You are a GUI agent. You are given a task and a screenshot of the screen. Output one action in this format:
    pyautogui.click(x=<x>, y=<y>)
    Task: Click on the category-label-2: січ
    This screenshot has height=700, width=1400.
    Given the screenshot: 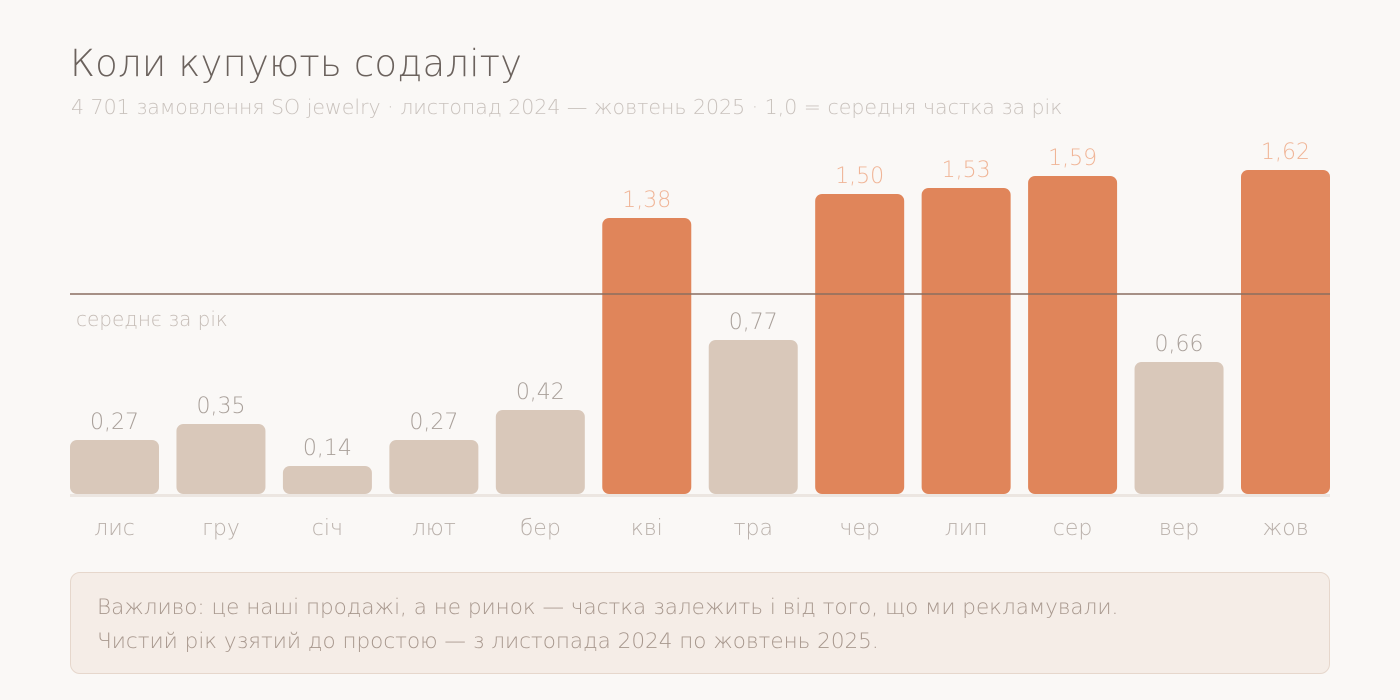 What is the action you would take?
    pyautogui.click(x=327, y=528)
    